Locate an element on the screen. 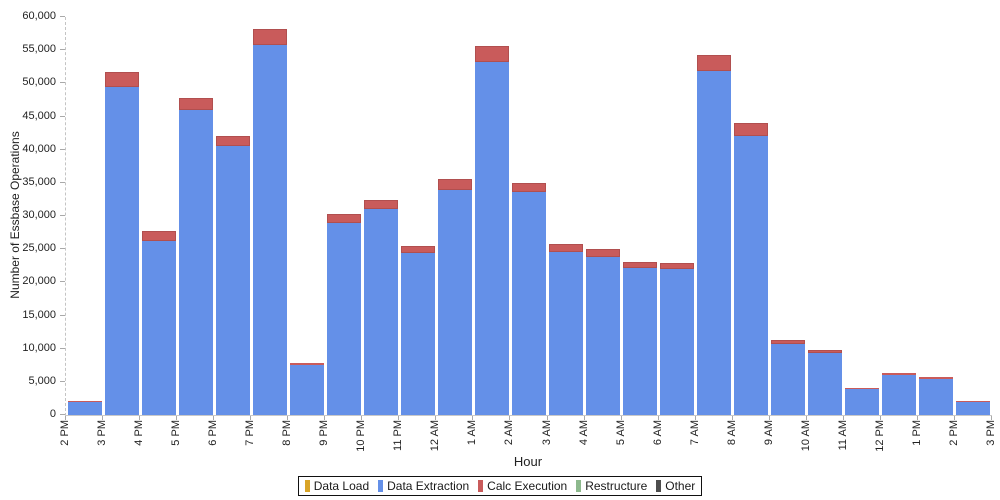  y-tick-label: 10,000 is located at coordinates (39, 347).